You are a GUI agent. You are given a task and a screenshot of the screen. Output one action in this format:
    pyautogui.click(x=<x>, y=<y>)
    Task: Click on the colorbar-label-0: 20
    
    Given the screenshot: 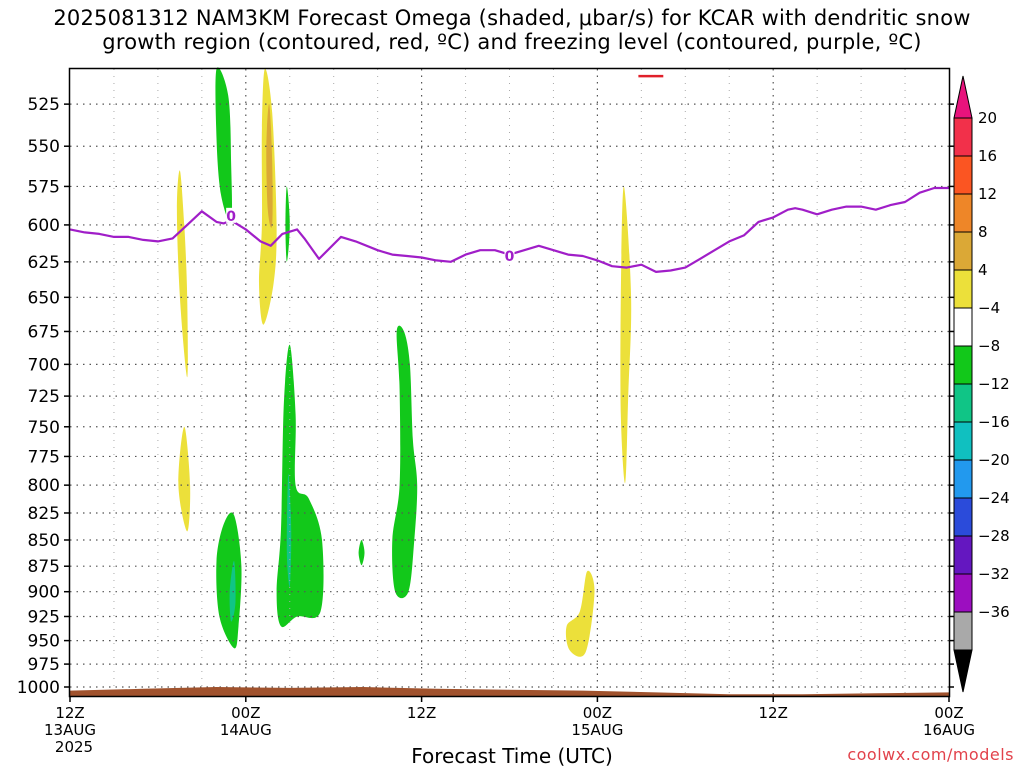 What is the action you would take?
    pyautogui.click(x=987, y=118)
    